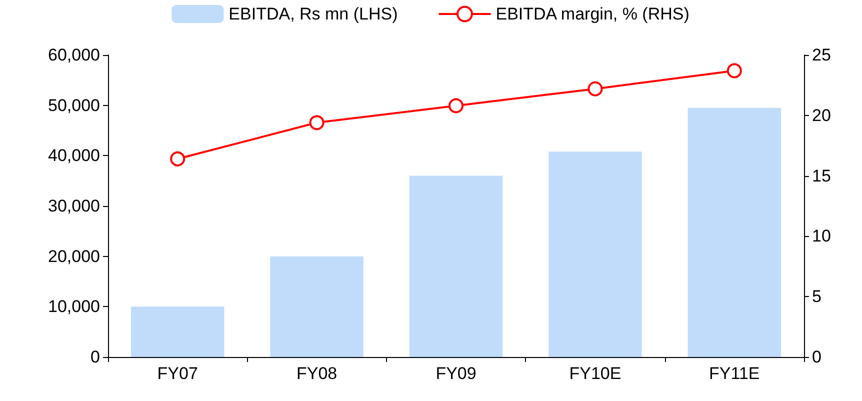 The height and width of the screenshot is (401, 862). What do you see at coordinates (74, 256) in the screenshot?
I see `y-tick-label: 20,000` at bounding box center [74, 256].